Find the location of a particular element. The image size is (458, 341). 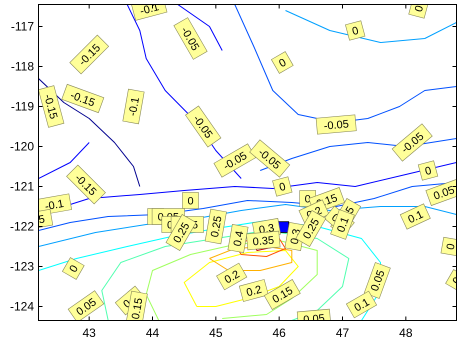

x-tick-label: 45 is located at coordinates (216, 333).